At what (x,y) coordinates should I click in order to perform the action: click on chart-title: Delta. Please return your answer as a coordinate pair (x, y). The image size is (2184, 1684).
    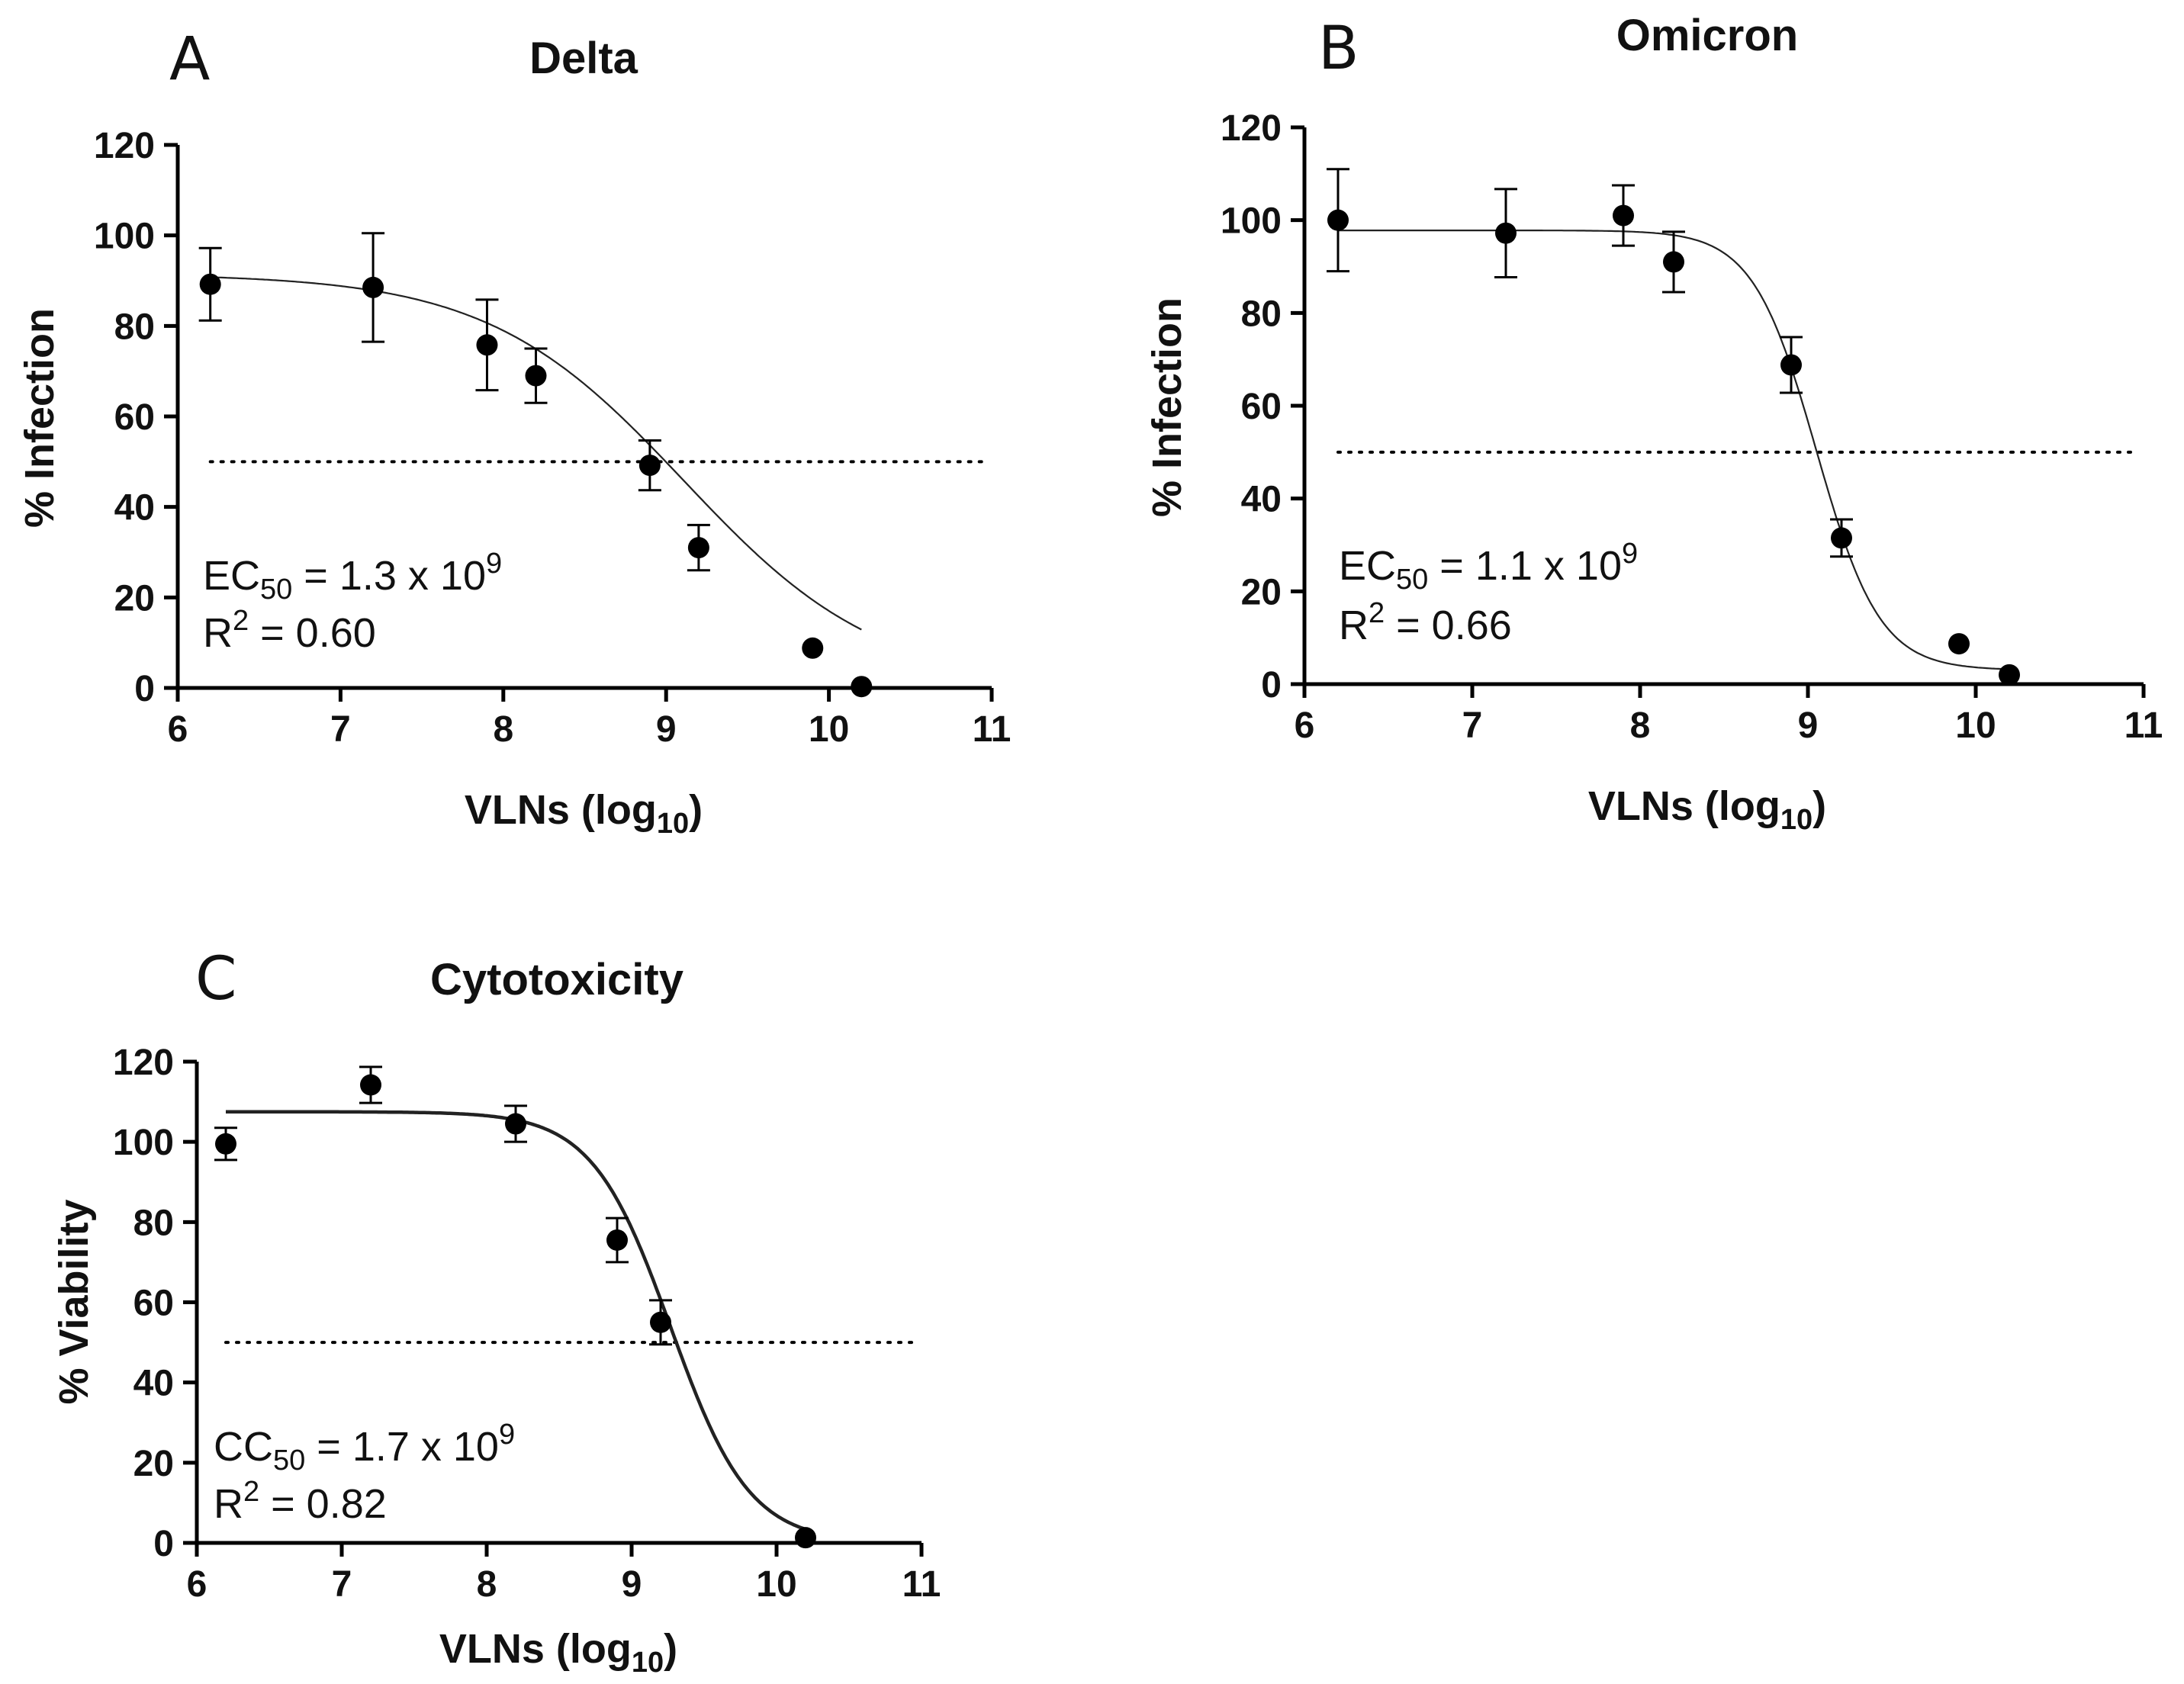
    Looking at the image, I should click on (583, 58).